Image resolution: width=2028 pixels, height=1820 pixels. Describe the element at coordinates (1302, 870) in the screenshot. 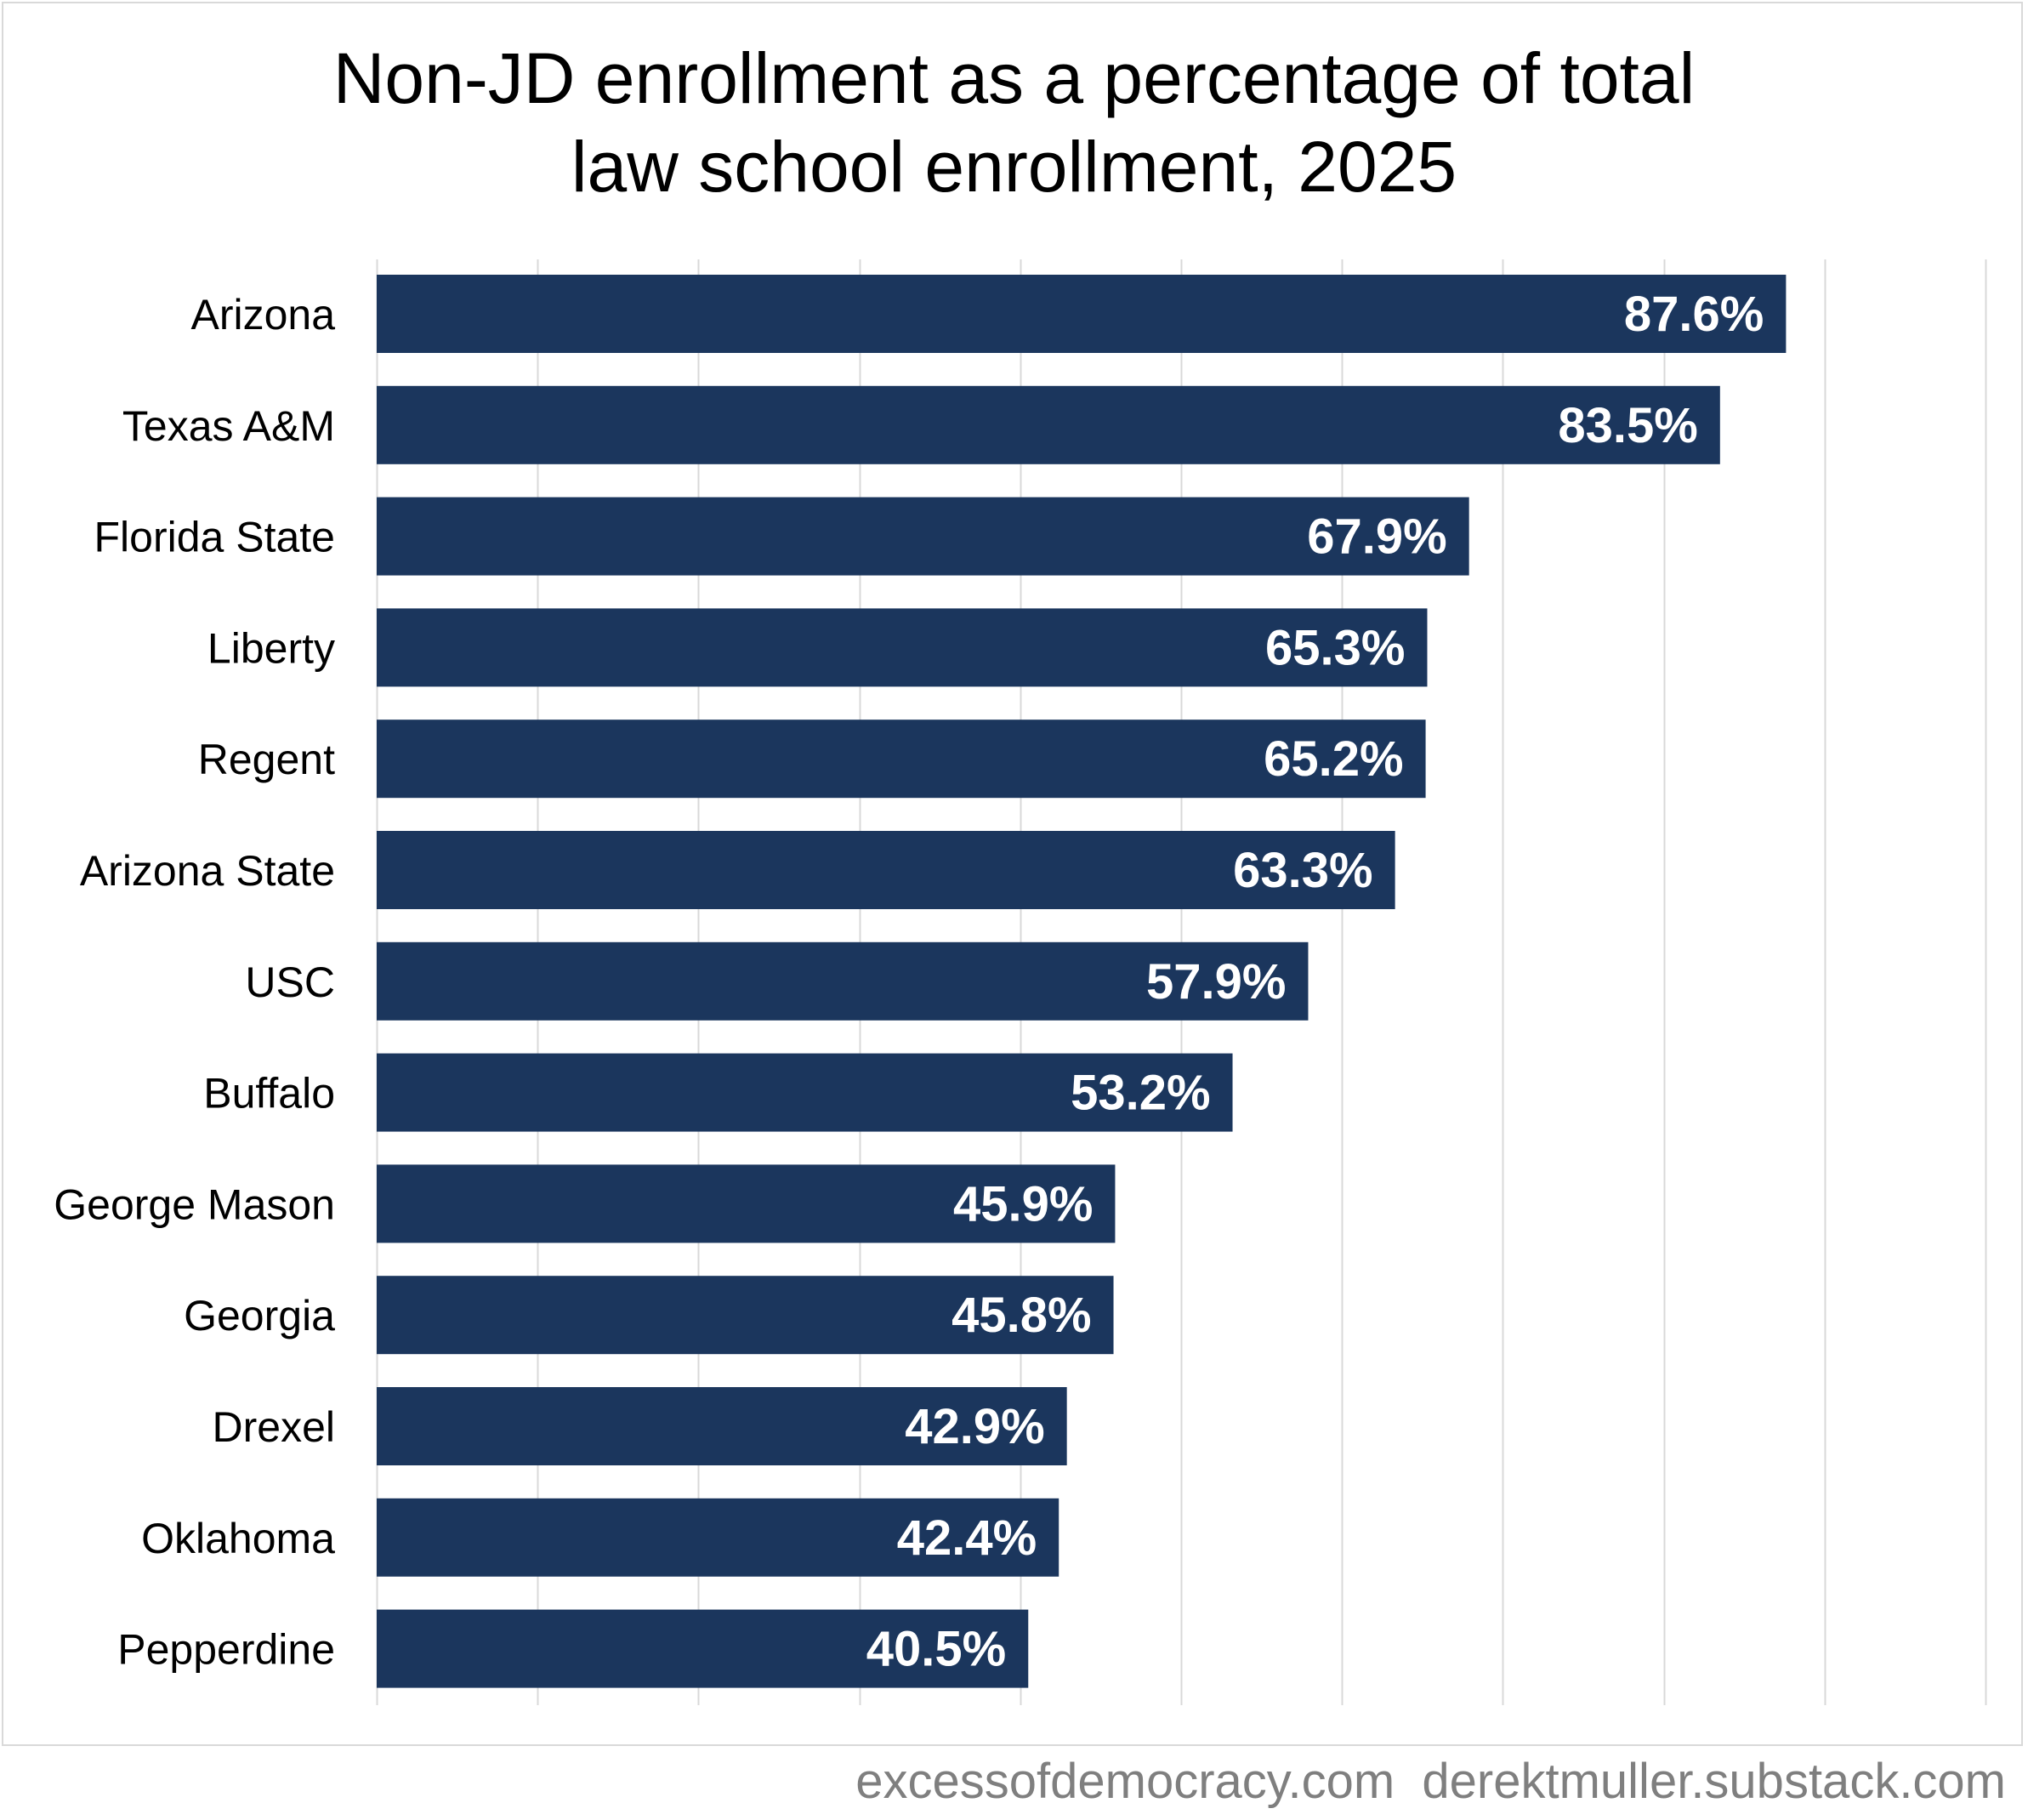

I see `data-label: 63.3%` at that location.